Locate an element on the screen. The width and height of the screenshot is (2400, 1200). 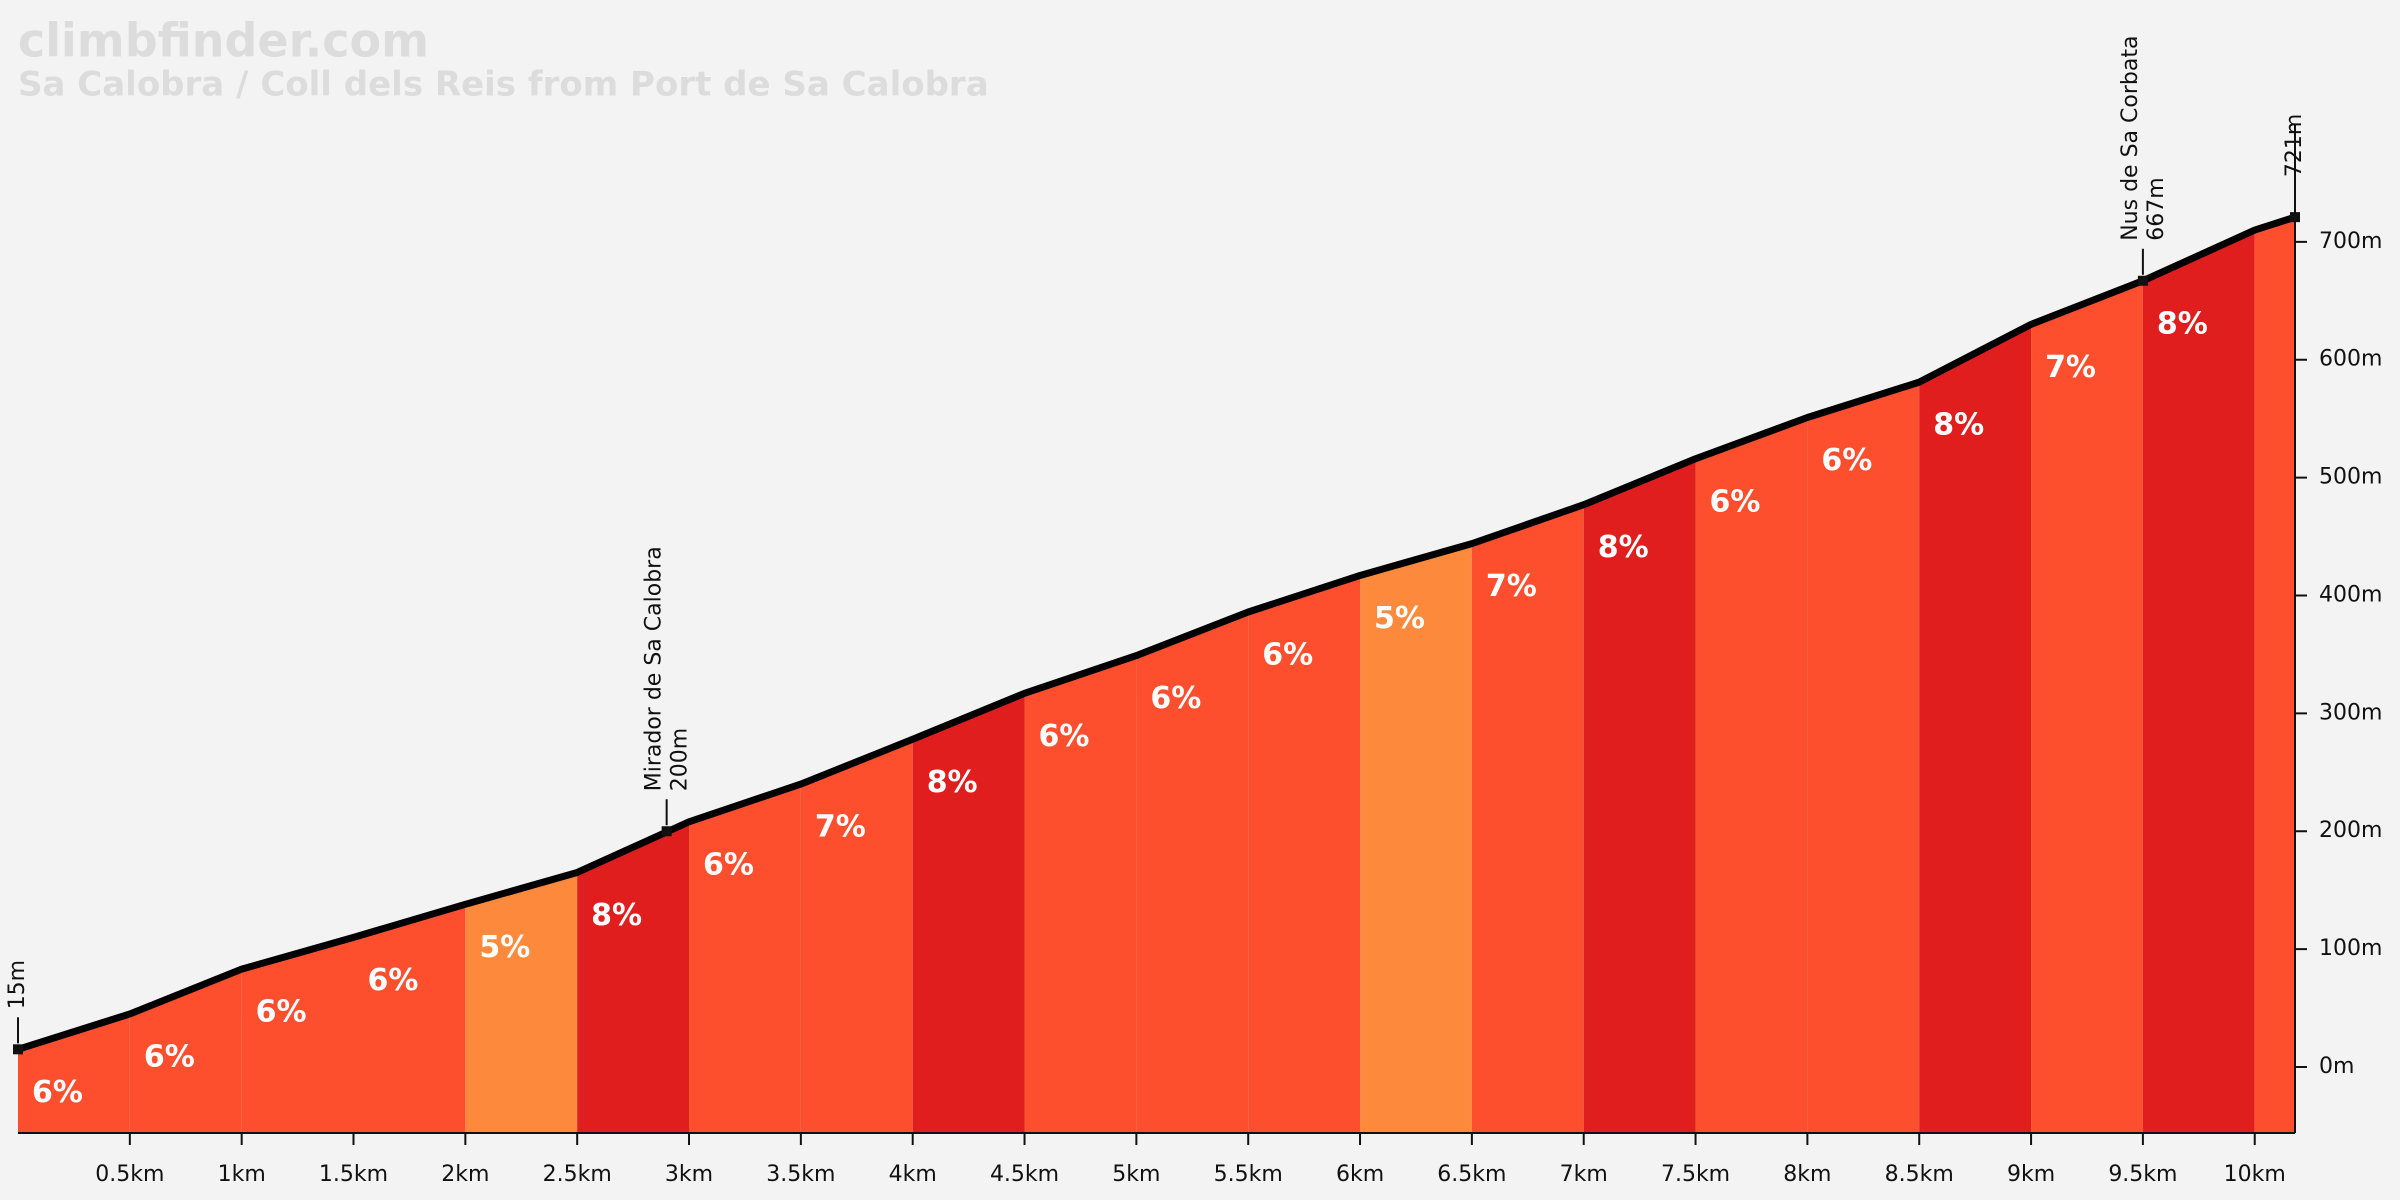
y-tick-label: 200m is located at coordinates (2350, 830).